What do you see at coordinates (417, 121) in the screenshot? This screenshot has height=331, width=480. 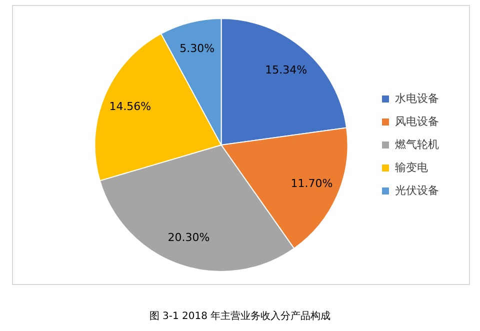 I see `legend-label: 风电设备` at bounding box center [417, 121].